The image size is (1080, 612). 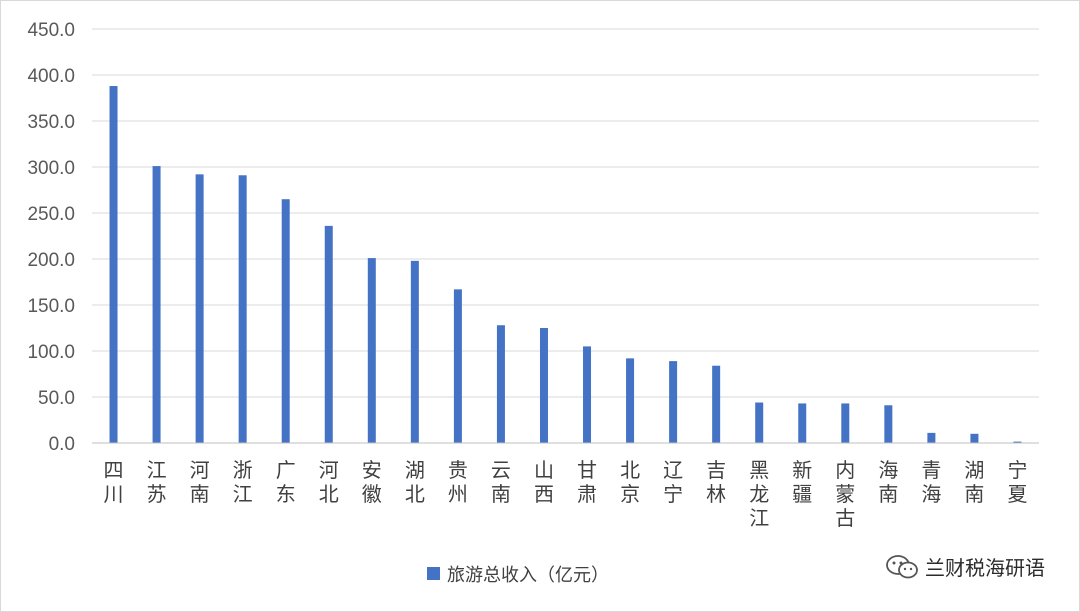 I want to click on category-label: 浙江, so click(x=243, y=482).